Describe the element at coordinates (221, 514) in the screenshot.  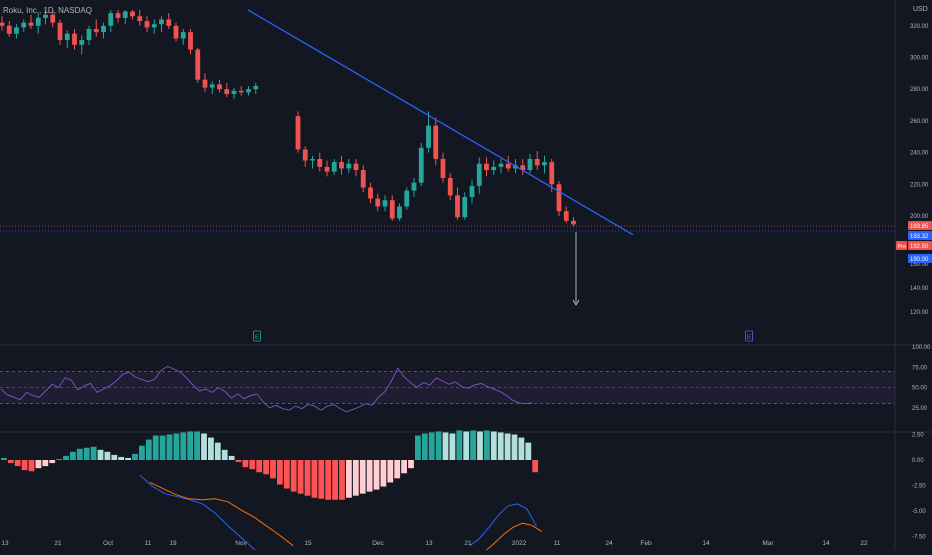
I see `signal-line` at that location.